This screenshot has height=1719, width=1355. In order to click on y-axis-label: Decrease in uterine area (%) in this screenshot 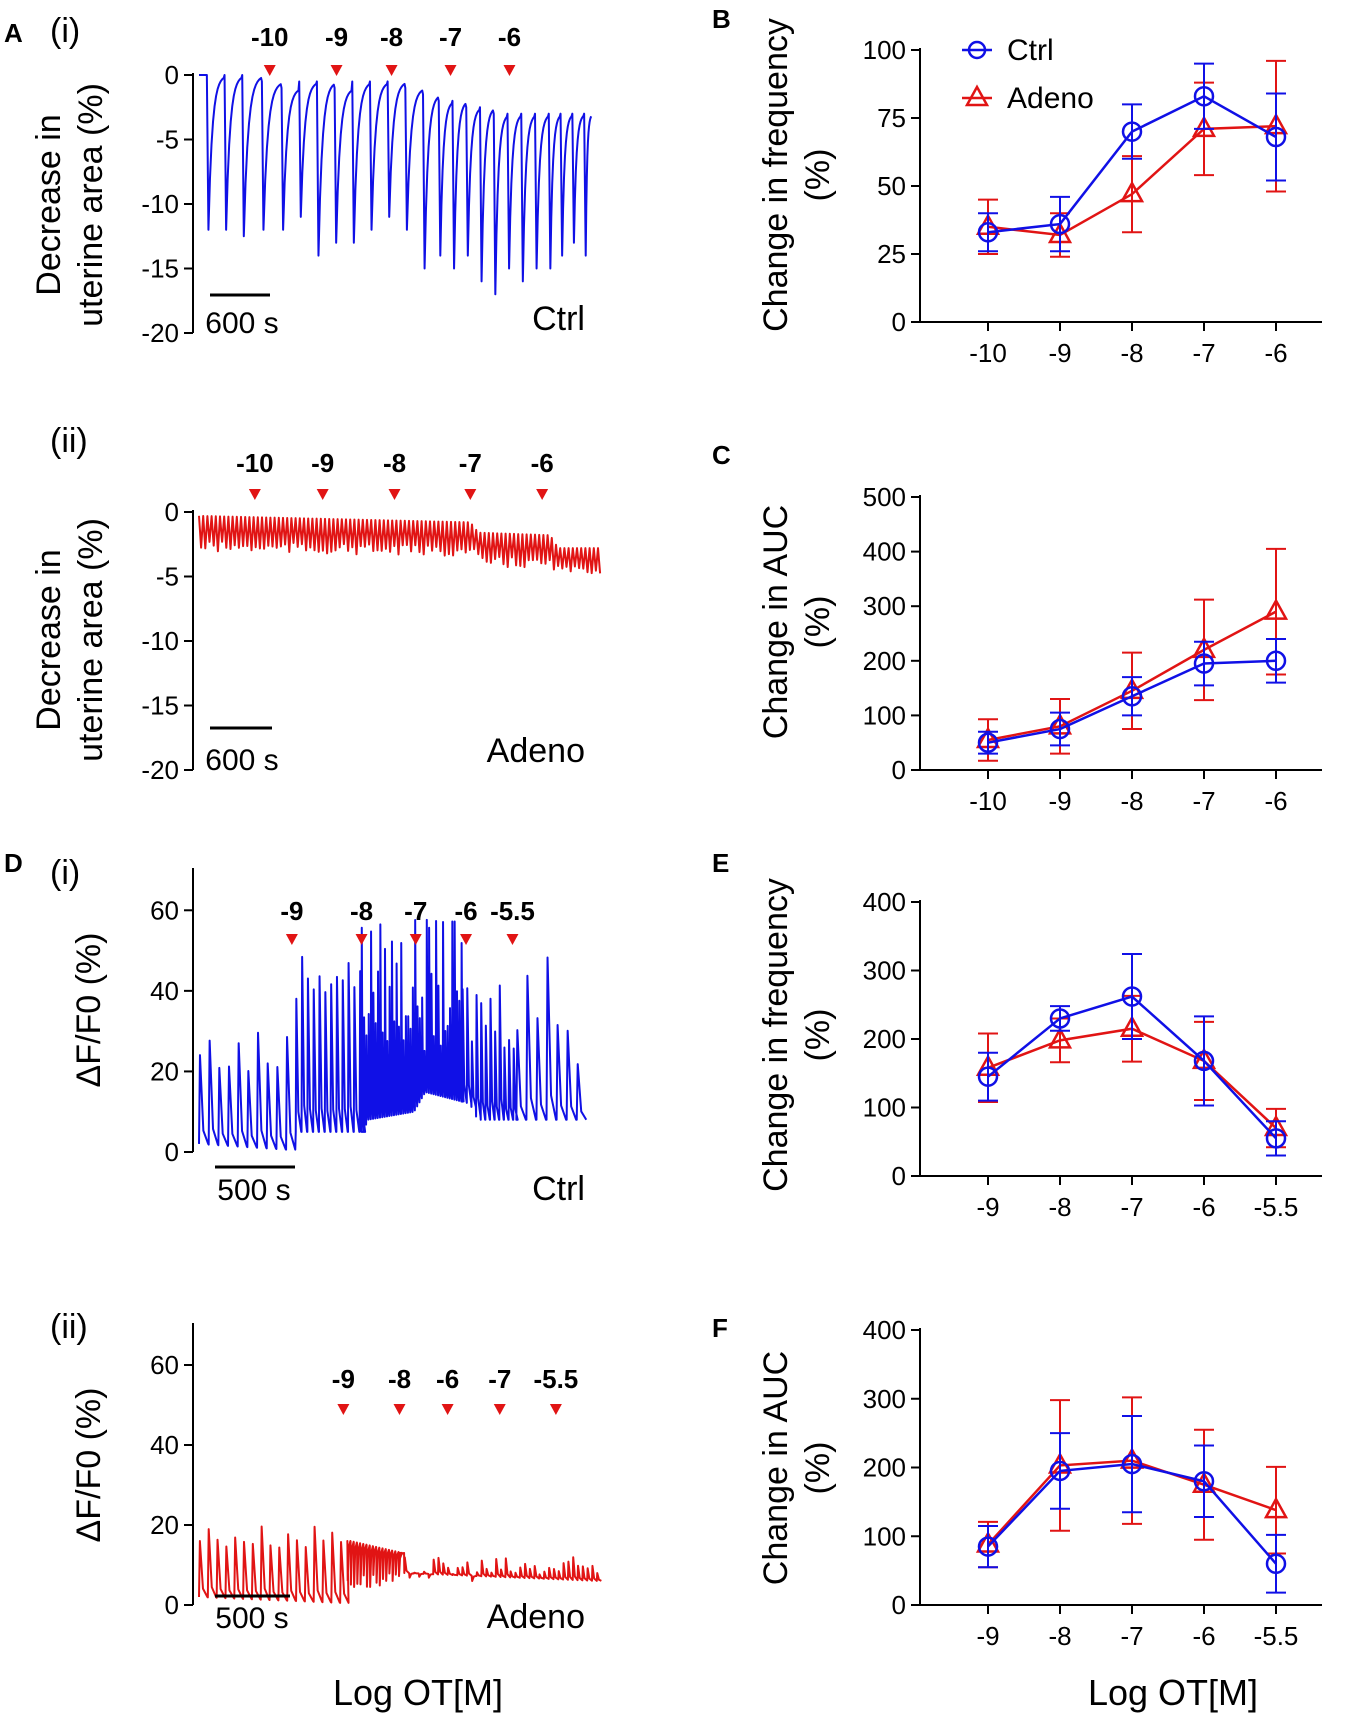, I will do `click(70, 205)`.